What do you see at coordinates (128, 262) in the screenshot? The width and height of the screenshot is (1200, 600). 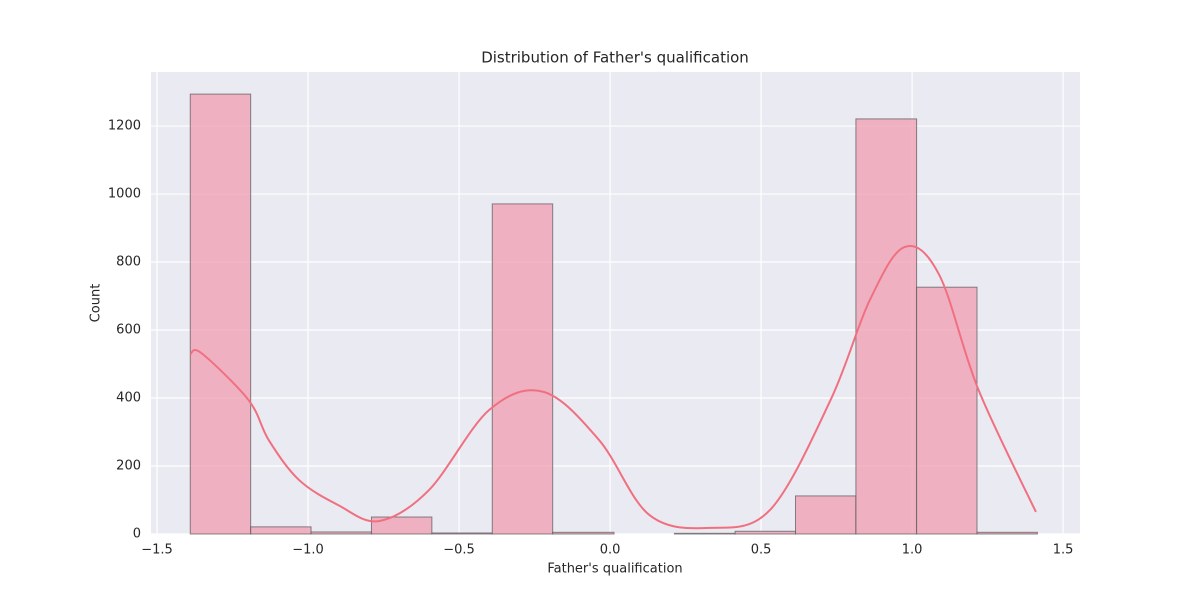 I see `y-tick-label: 800` at bounding box center [128, 262].